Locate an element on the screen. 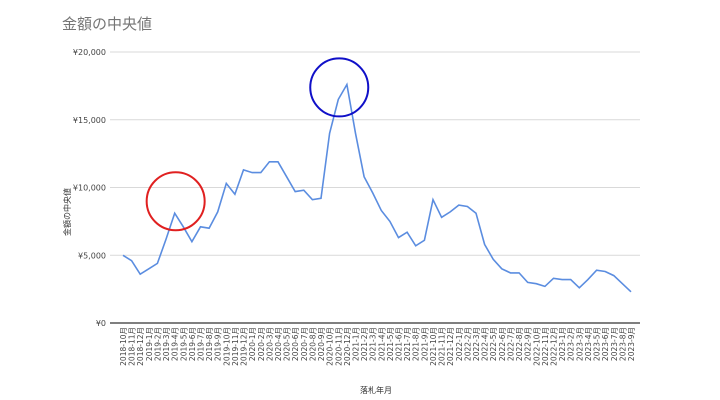 This screenshot has height=400, width=720. x-tick-label: 2021-1月 is located at coordinates (355, 344).